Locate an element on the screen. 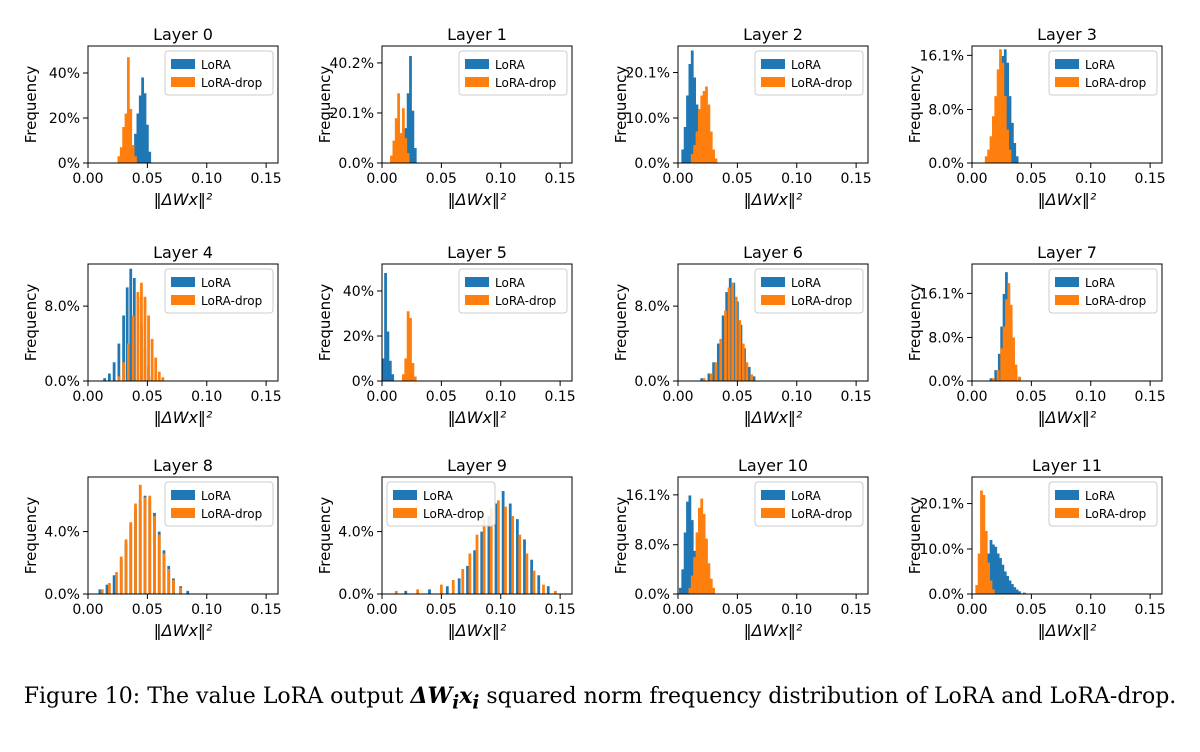 This screenshot has width=1200, height=752. y-tick-label: 40% is located at coordinates (358, 292).